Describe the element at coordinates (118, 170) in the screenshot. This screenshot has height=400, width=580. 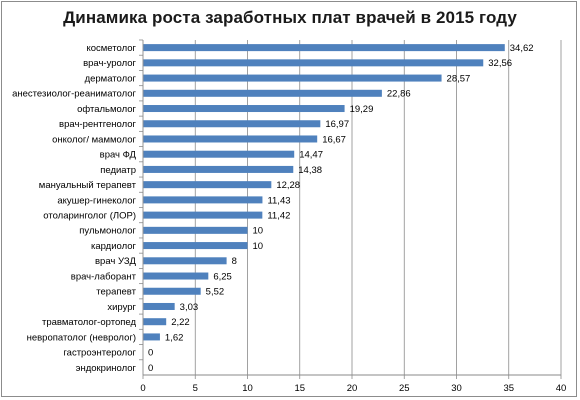
I see `category-label: педиатр` at that location.